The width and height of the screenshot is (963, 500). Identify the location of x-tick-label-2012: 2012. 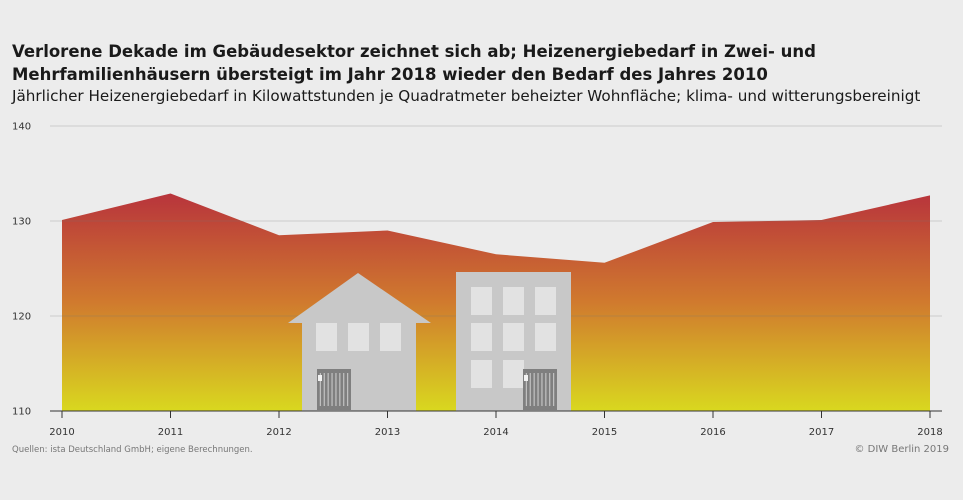
(278, 432).